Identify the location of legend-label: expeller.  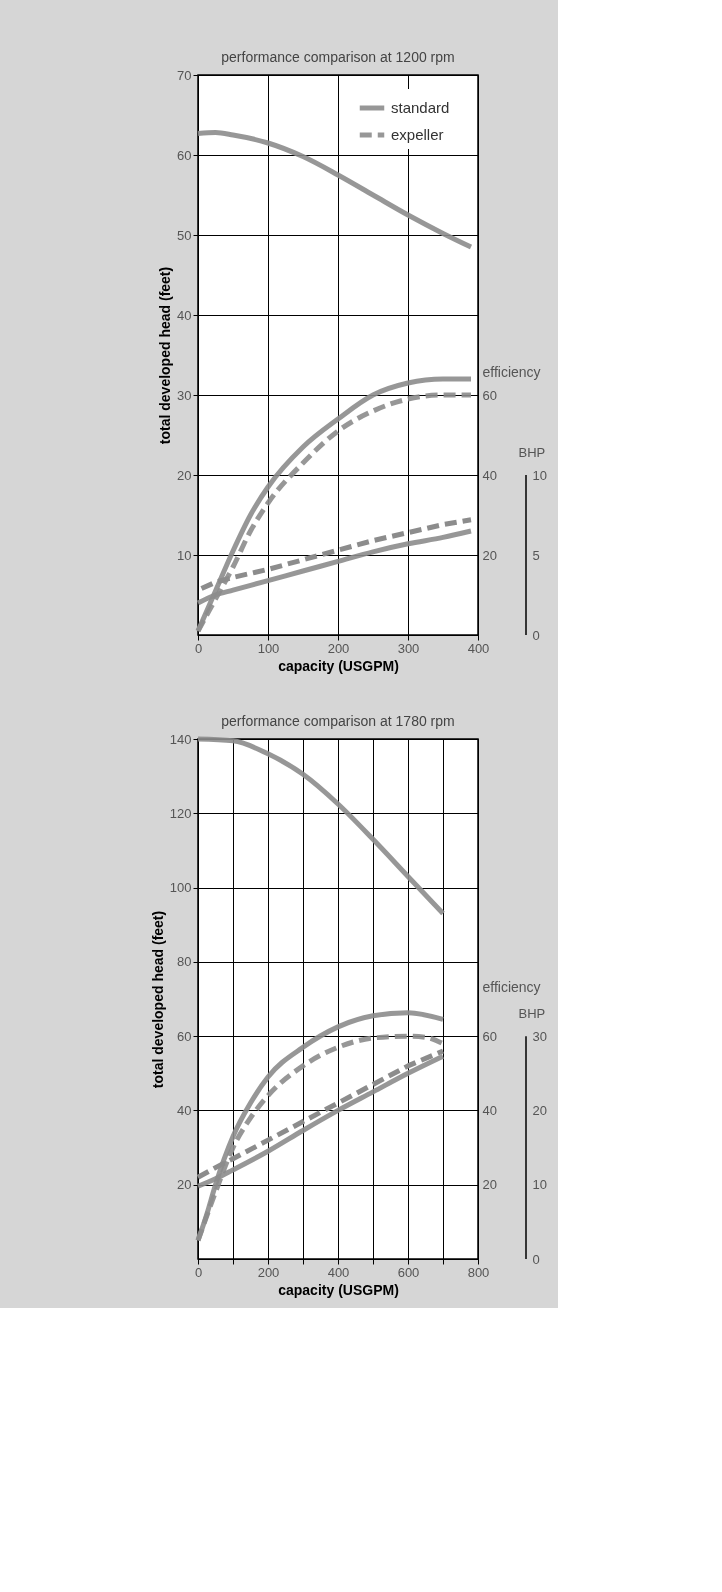
(417, 134).